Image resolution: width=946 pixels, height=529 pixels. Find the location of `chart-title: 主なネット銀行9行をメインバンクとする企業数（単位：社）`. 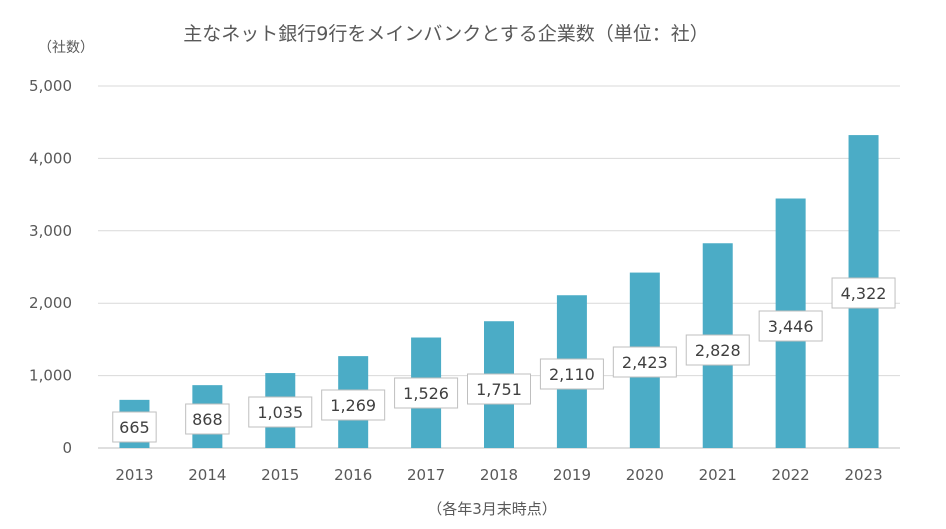

chart-title: 主なネット銀行9行をメインバンクとする企業数（単位：社） is located at coordinates (445, 34).